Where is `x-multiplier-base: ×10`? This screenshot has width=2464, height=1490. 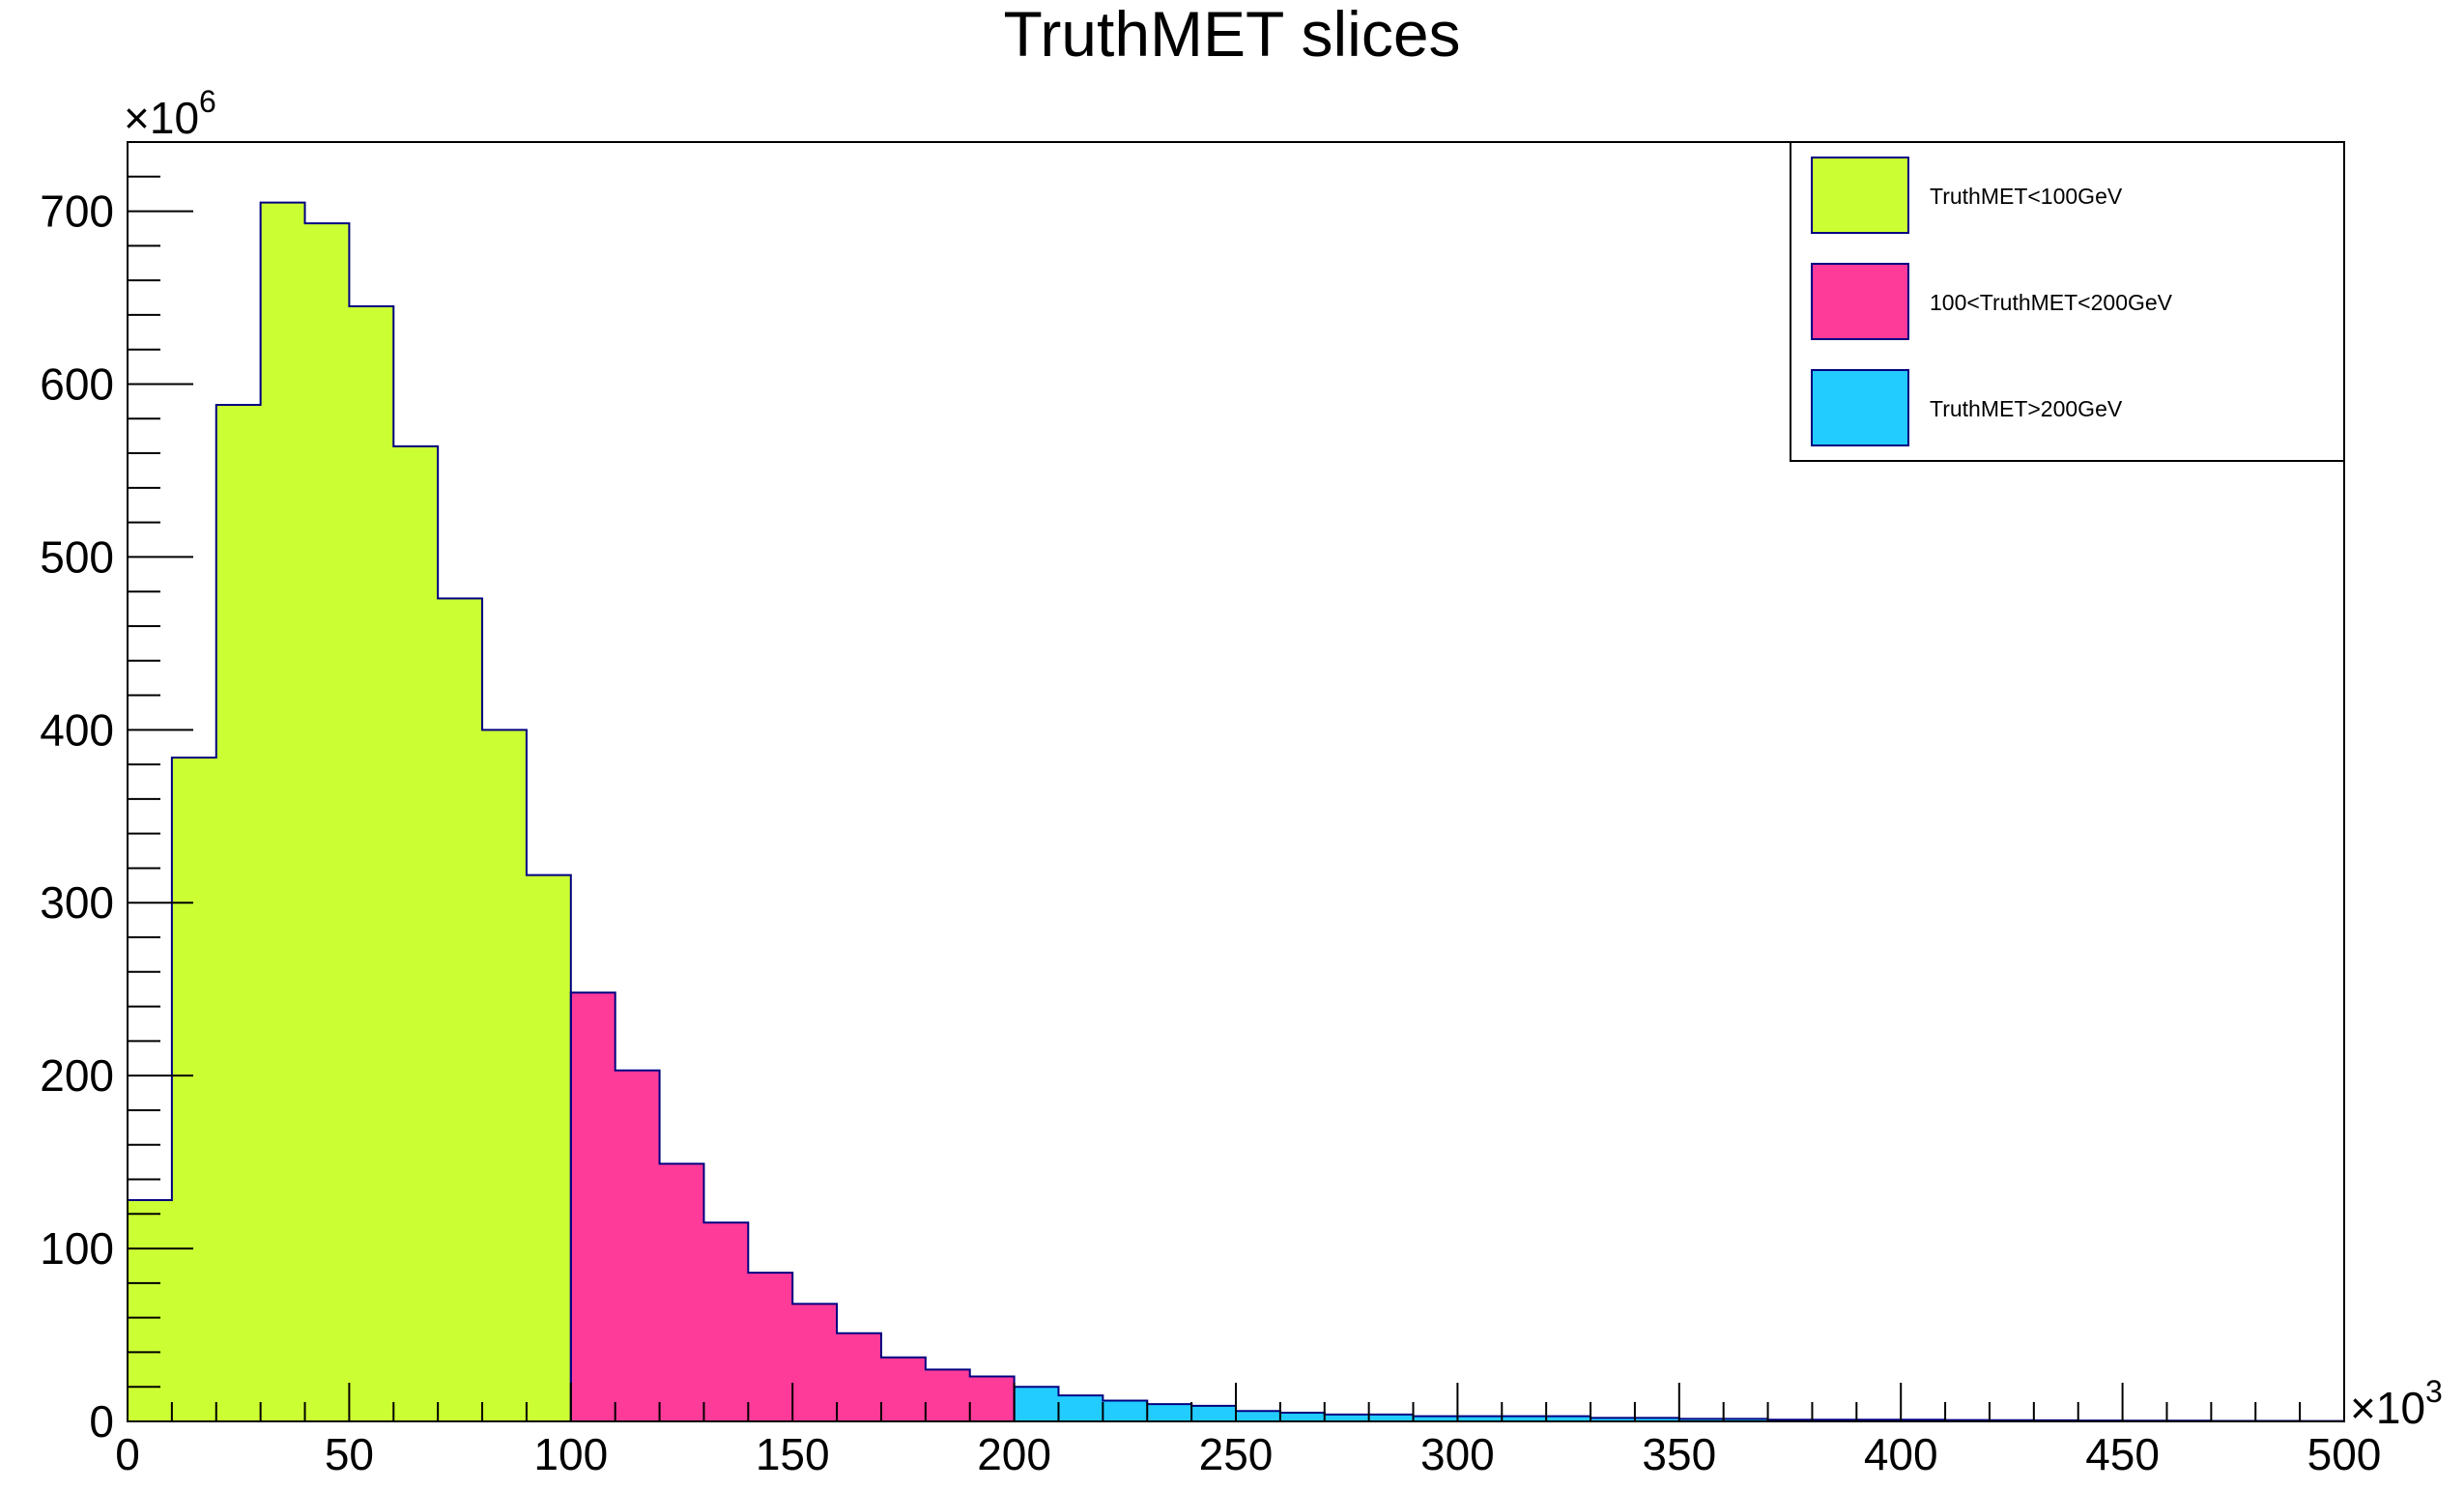 x-multiplier-base: ×10 is located at coordinates (2387, 1408).